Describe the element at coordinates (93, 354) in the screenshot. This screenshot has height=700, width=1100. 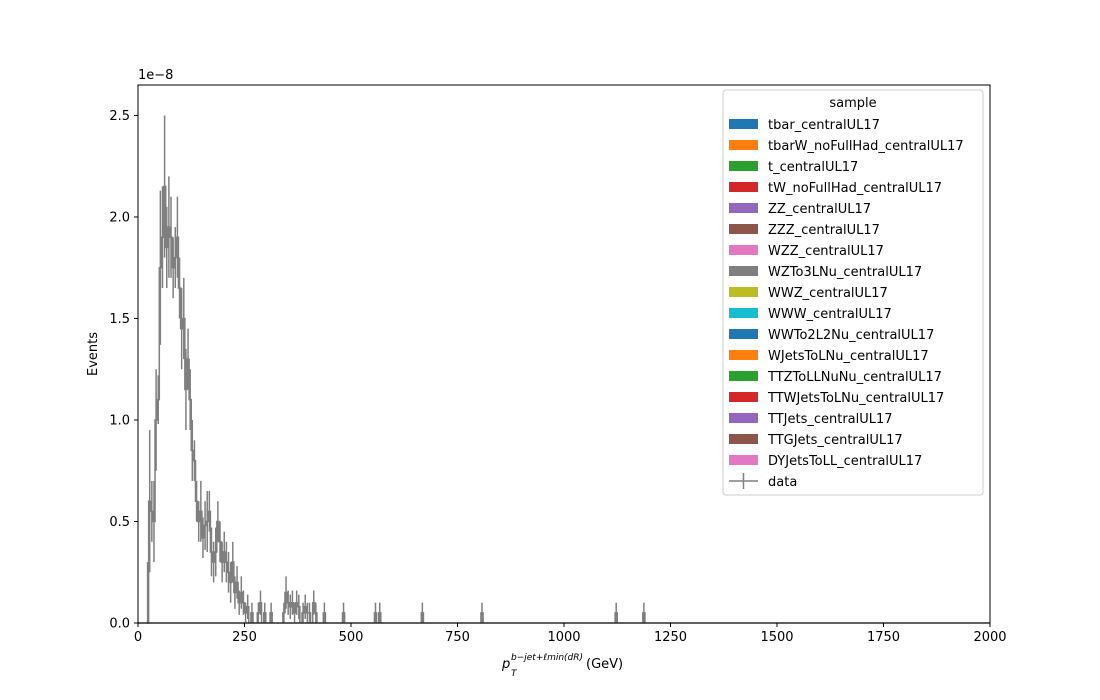
I see `y-axis-label: Events` at that location.